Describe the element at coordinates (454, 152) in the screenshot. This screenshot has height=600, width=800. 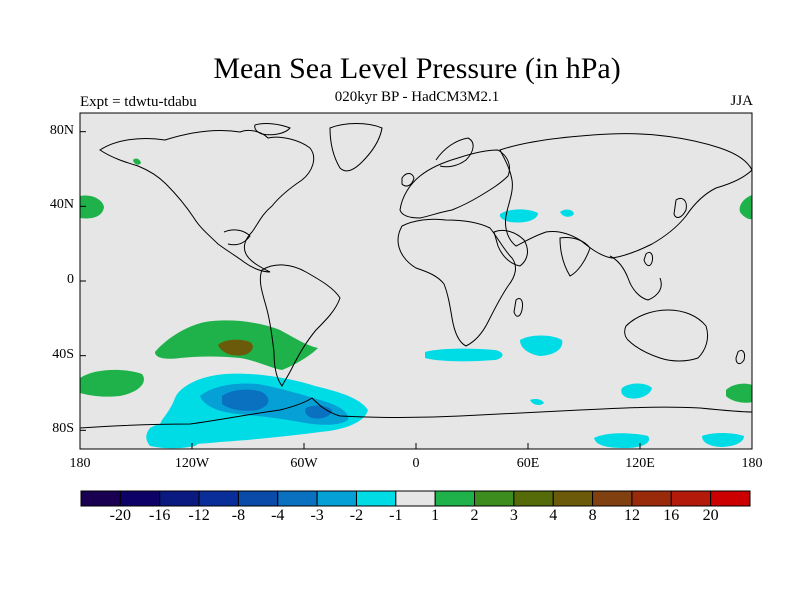
I see `coastline-scandinavia` at that location.